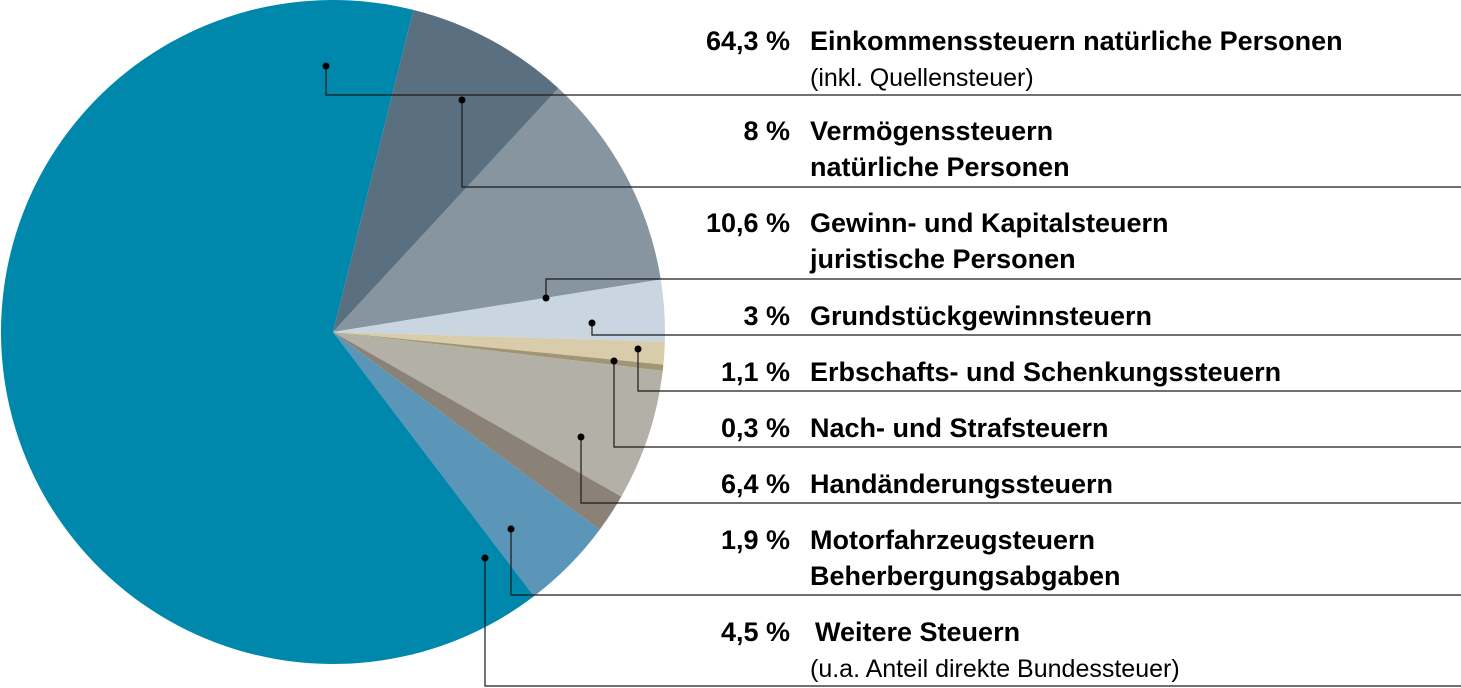  What do you see at coordinates (965, 576) in the screenshot?
I see `slice-category-label: Beherbergungsabgaben` at bounding box center [965, 576].